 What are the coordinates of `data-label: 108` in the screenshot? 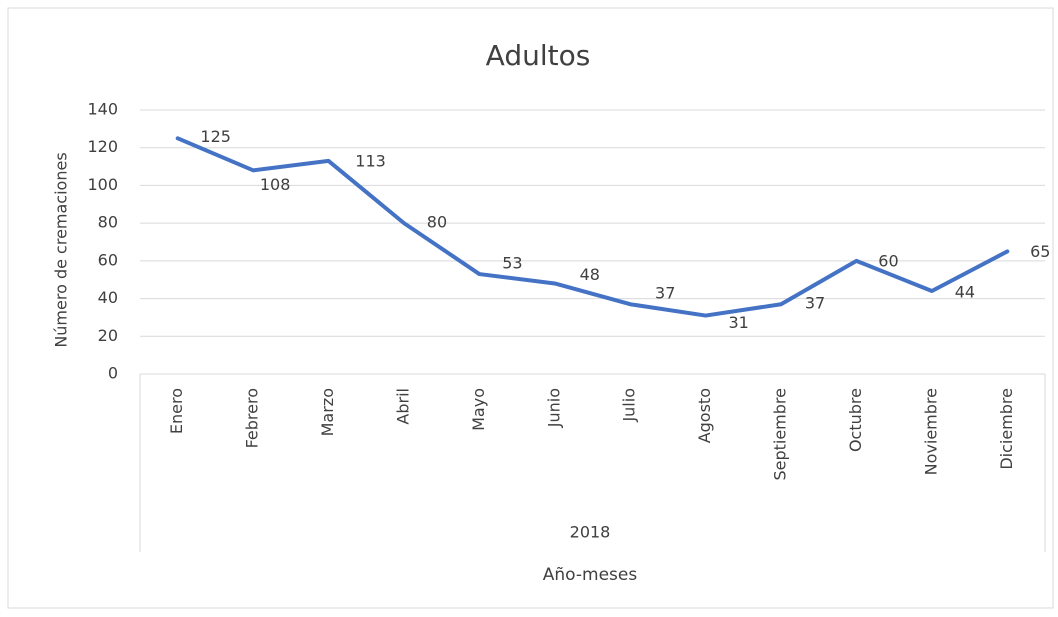 It's located at (275, 184).